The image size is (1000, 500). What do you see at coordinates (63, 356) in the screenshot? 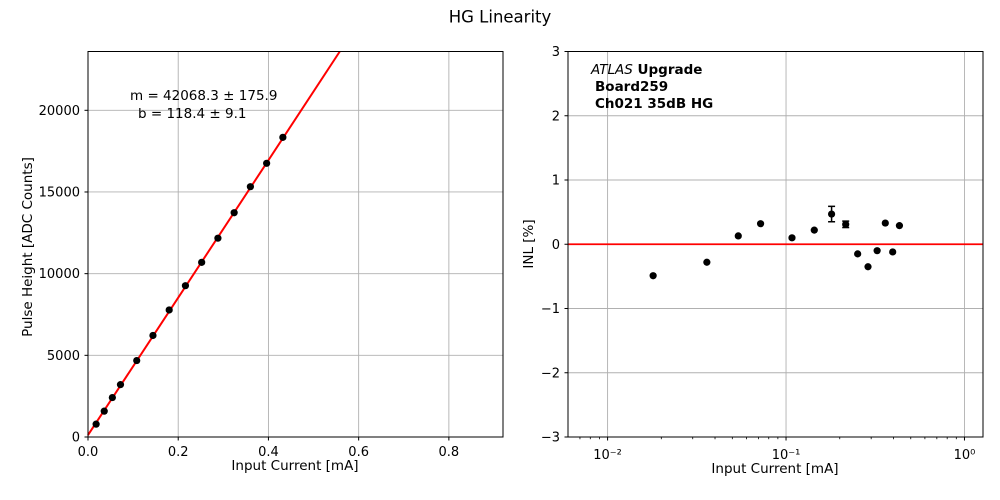
I see `y-tick-label: 5000` at bounding box center [63, 356].